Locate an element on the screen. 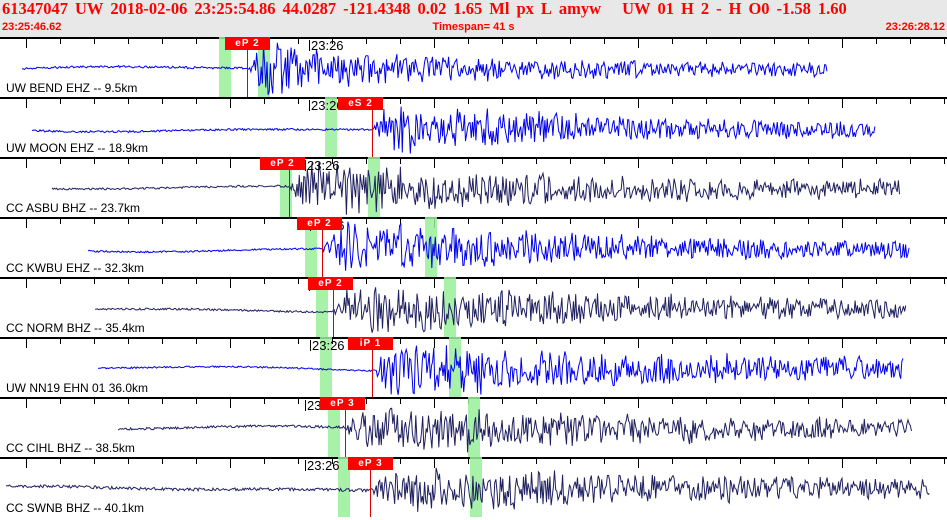  time-label-text: 23:26 is located at coordinates (323, 465).